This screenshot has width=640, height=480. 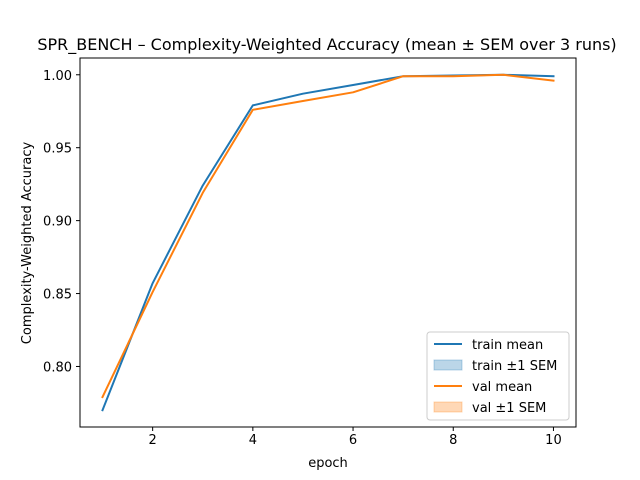 I want to click on legend-label: val mean, so click(x=502, y=387).